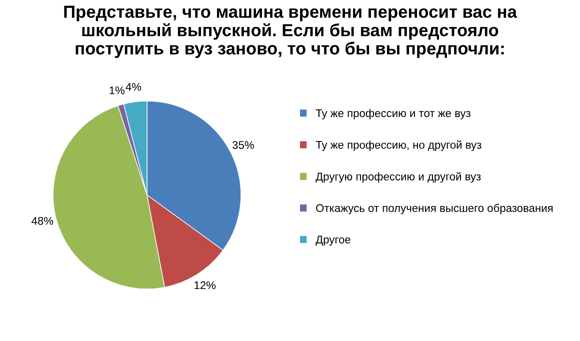 Image resolution: width=580 pixels, height=341 pixels. What do you see at coordinates (117, 90) in the screenshot?
I see `data-label: 1%` at bounding box center [117, 90].